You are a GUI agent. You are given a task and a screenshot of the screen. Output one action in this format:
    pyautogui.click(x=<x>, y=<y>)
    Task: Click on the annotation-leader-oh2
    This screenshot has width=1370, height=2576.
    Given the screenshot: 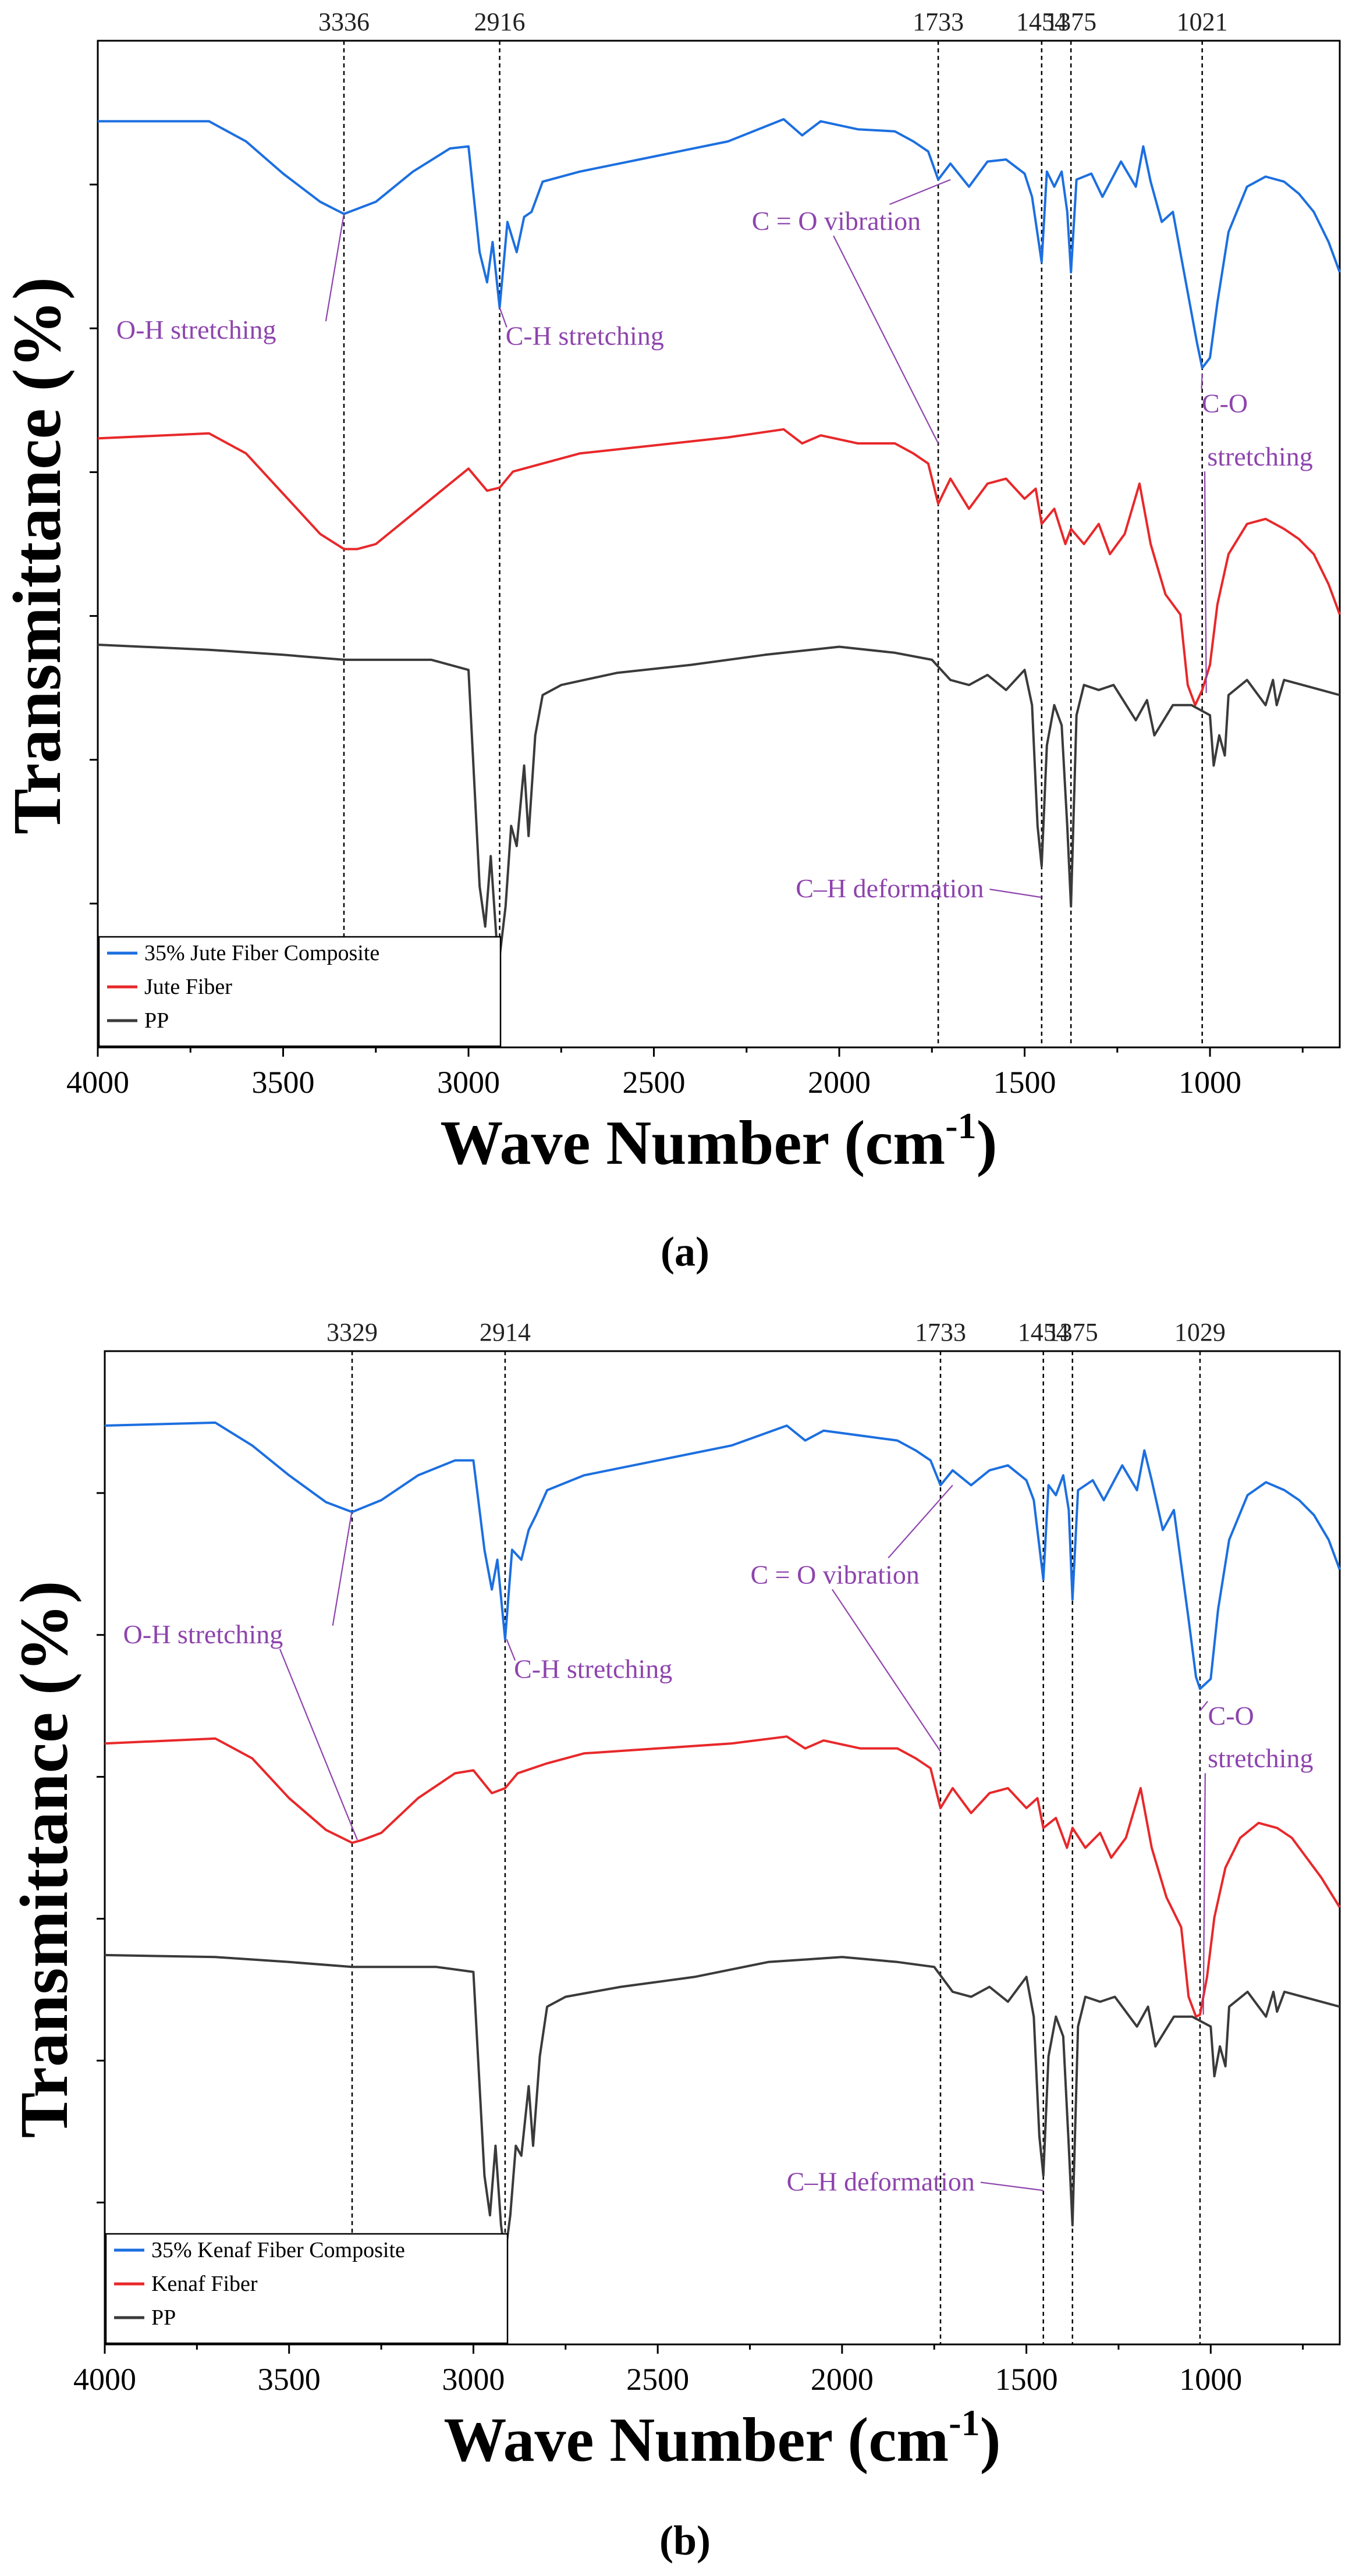 What is the action you would take?
    pyautogui.click(x=319, y=1744)
    